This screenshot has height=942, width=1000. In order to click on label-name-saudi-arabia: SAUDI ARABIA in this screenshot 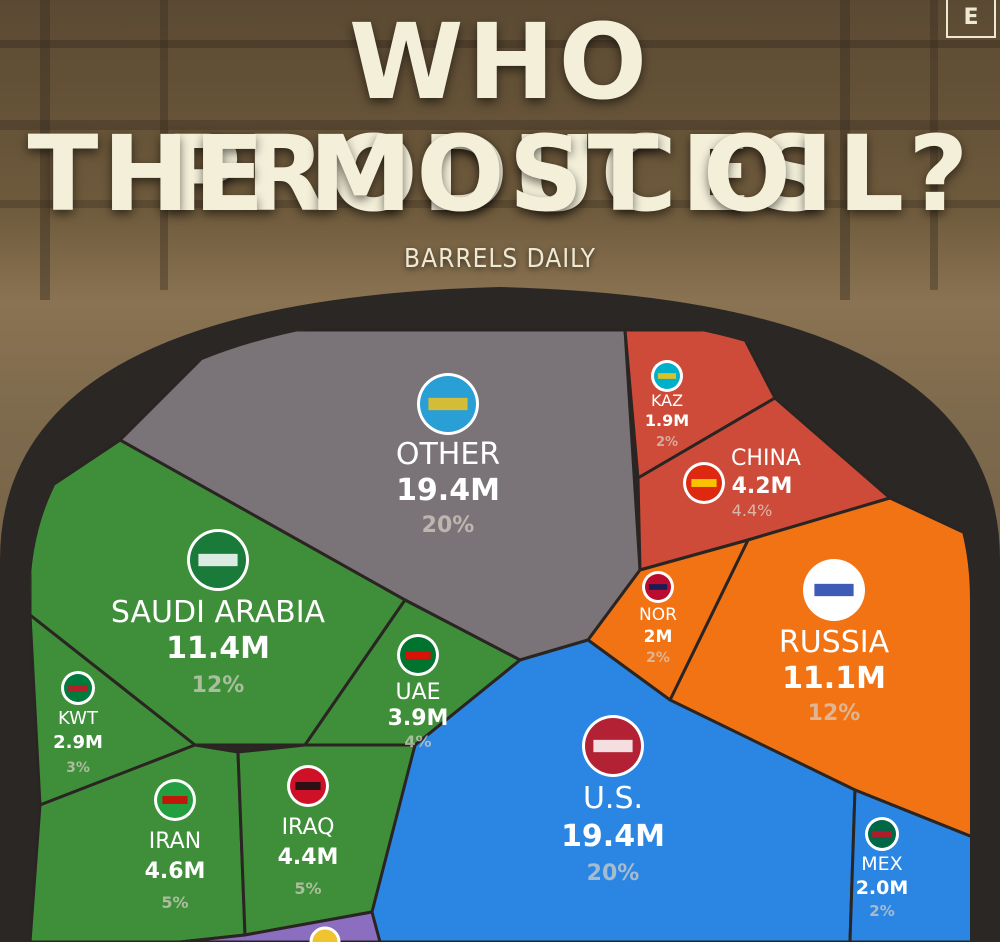, I will do `click(218, 612)`.